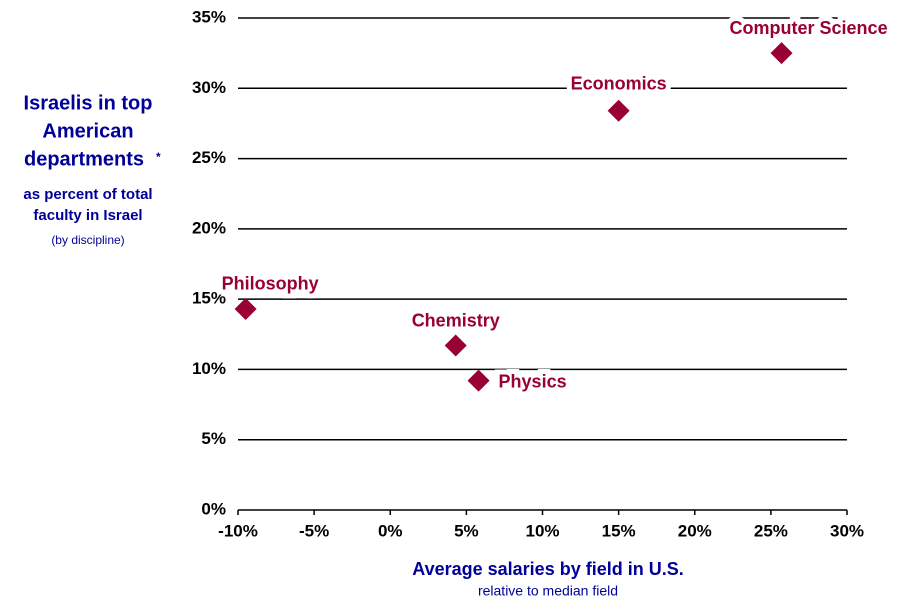 The width and height of the screenshot is (917, 602). I want to click on y-tick-label: 25%, so click(209, 157).